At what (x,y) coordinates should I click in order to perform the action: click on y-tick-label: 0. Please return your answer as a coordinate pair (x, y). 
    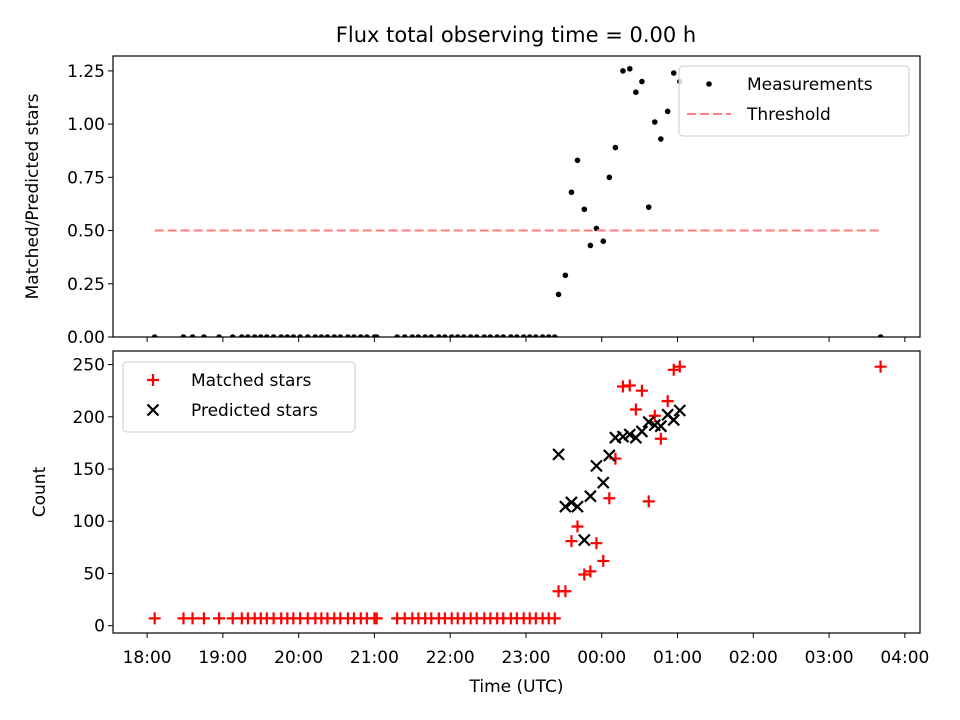
    Looking at the image, I should click on (99, 627).